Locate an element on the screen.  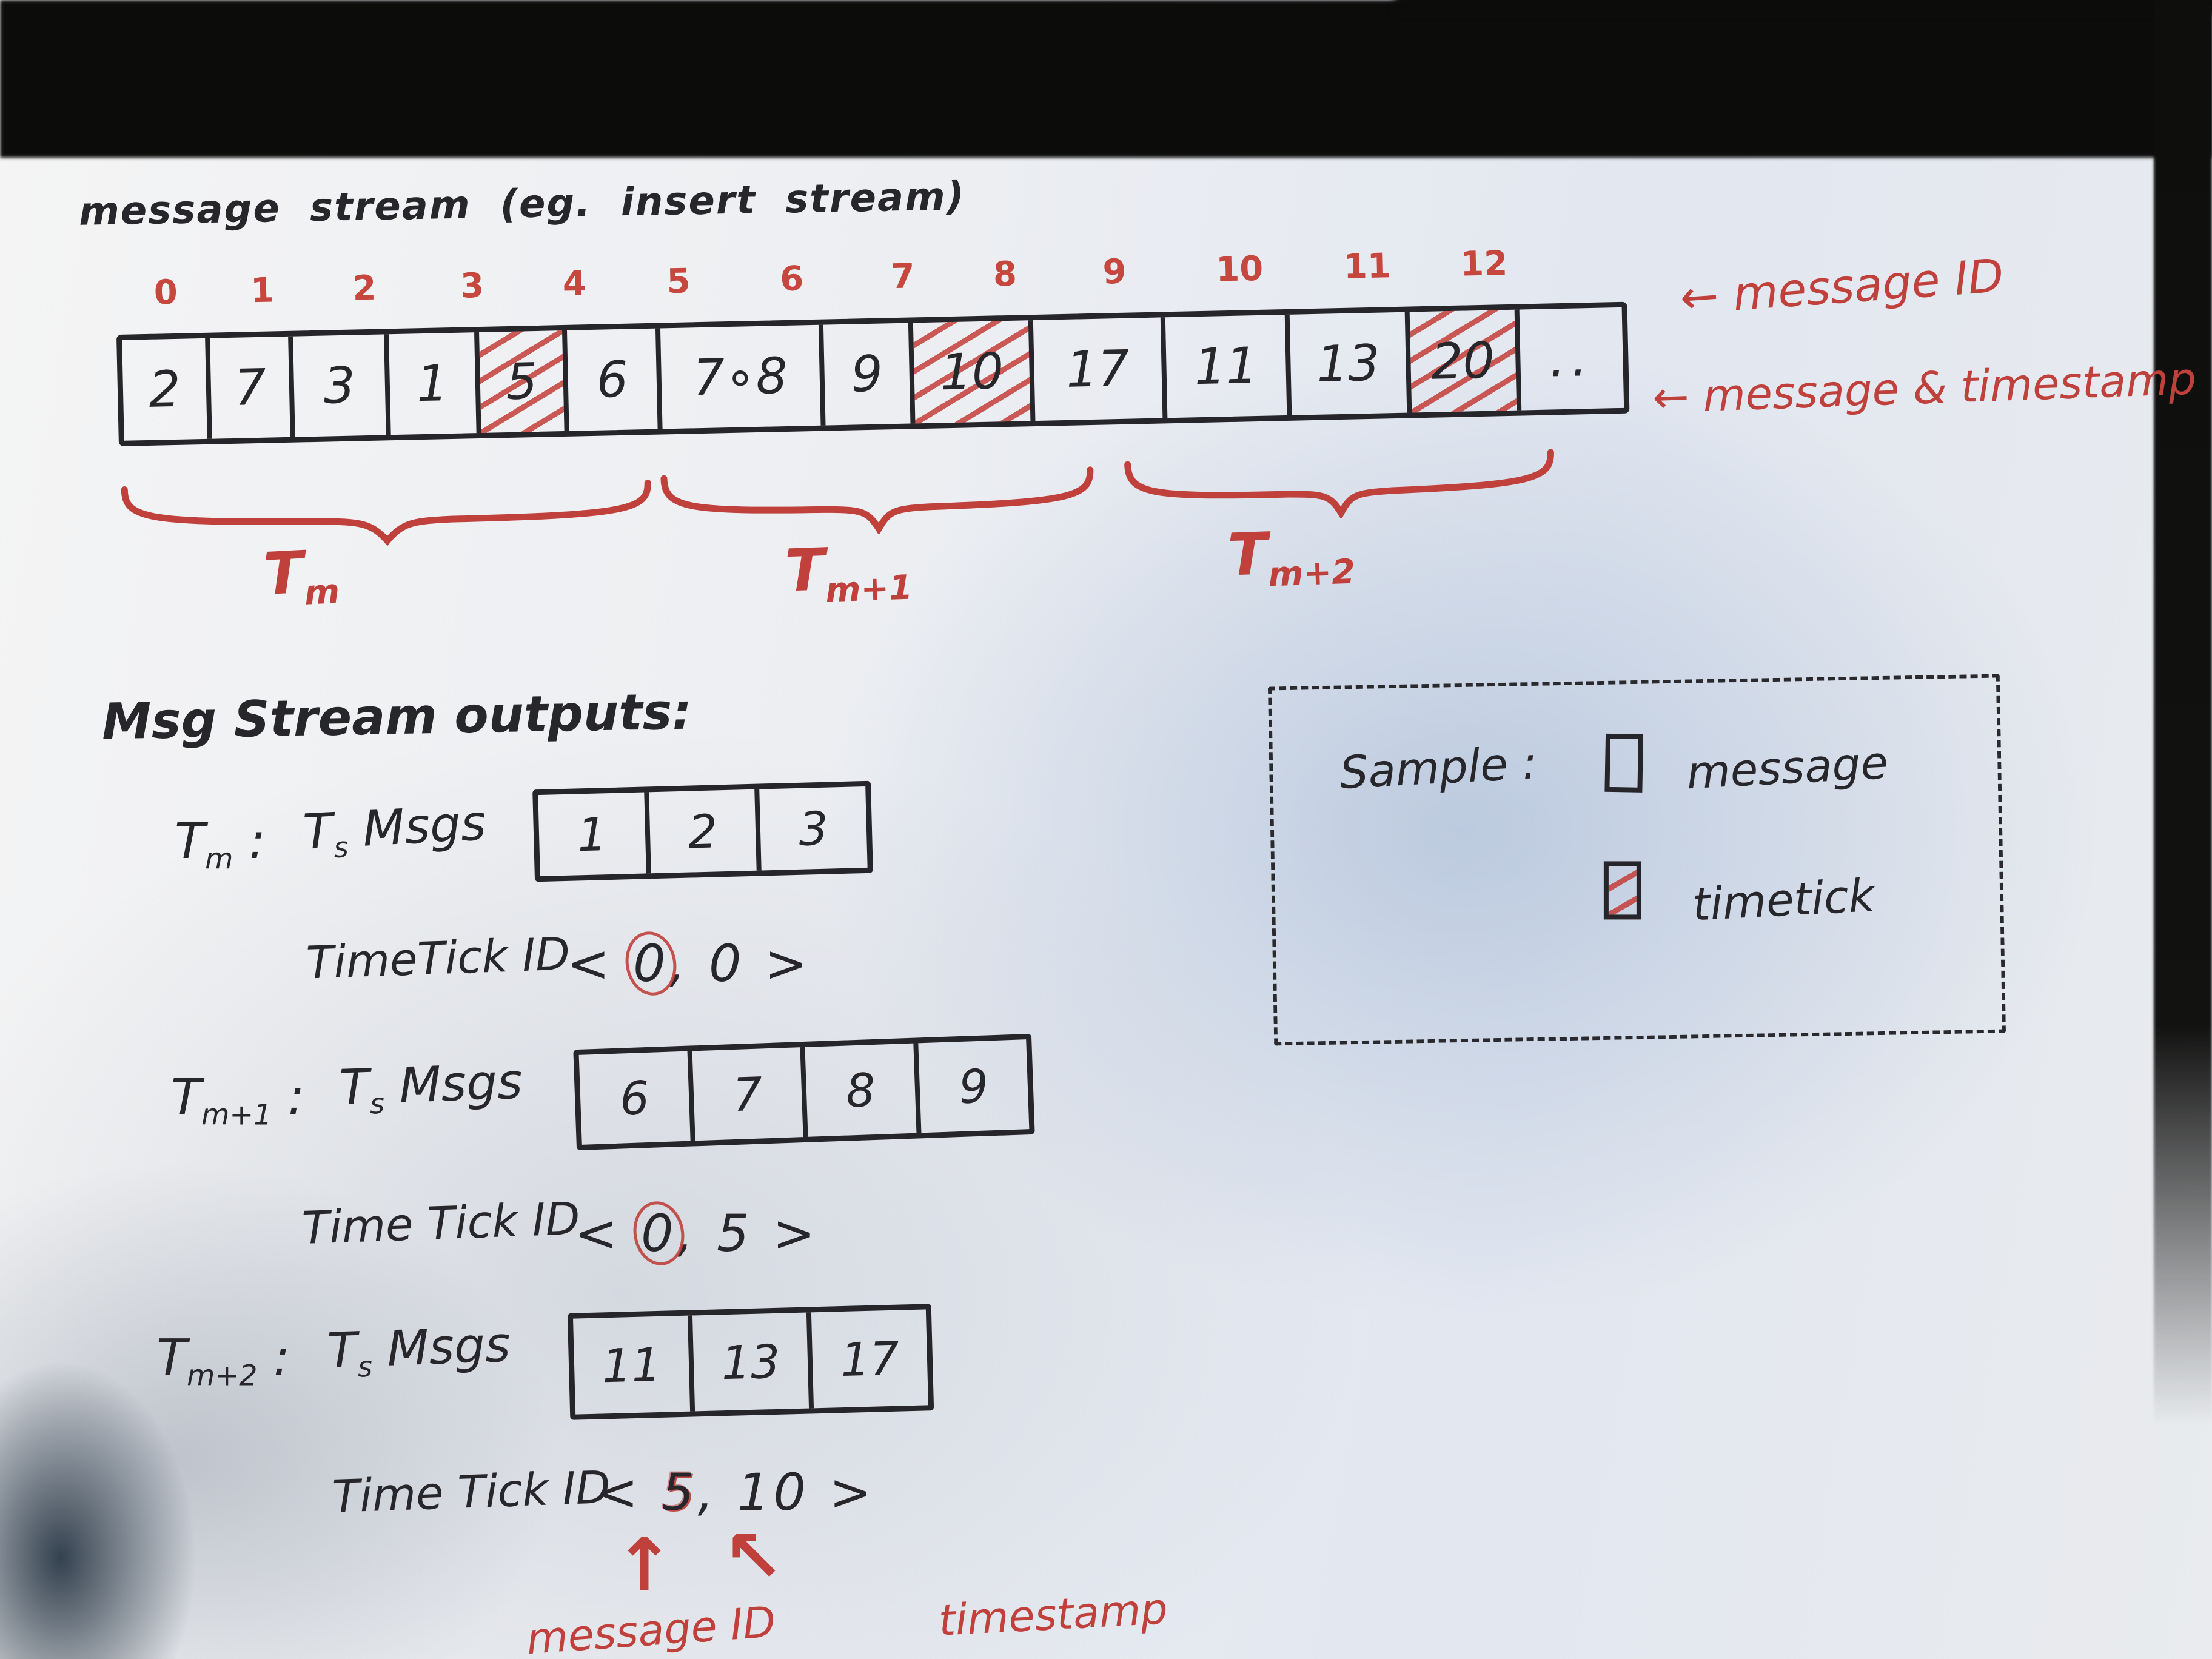
stream-cell-message: 7∘8 is located at coordinates (743, 377).